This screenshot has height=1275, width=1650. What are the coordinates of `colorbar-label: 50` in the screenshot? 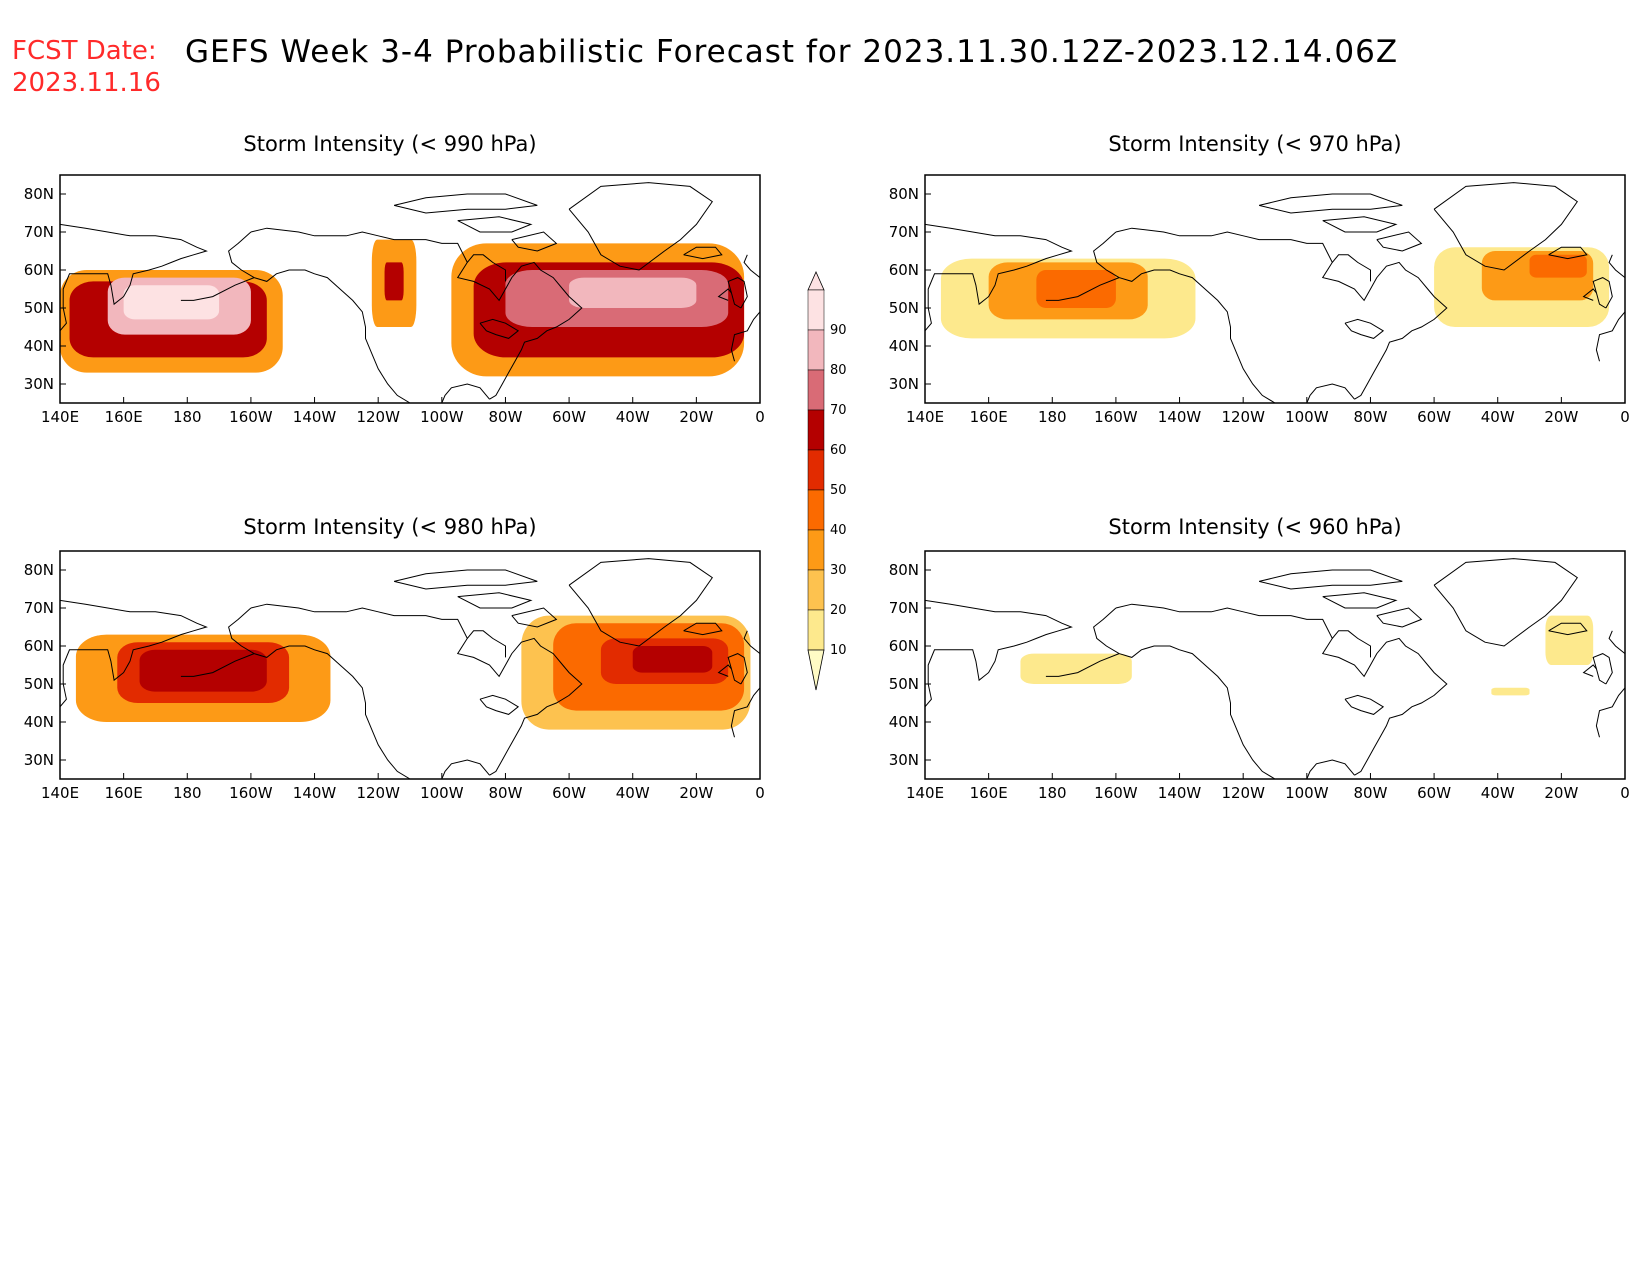 It's located at (838, 490).